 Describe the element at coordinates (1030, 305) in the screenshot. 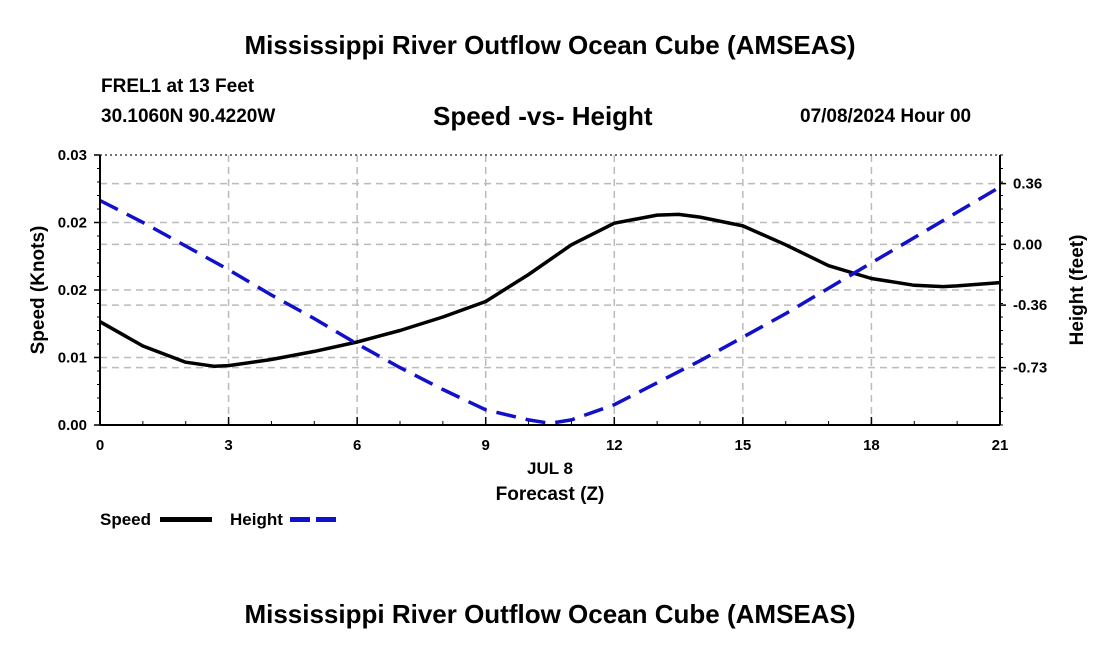

I see `y2-tick-label: -0.36` at that location.